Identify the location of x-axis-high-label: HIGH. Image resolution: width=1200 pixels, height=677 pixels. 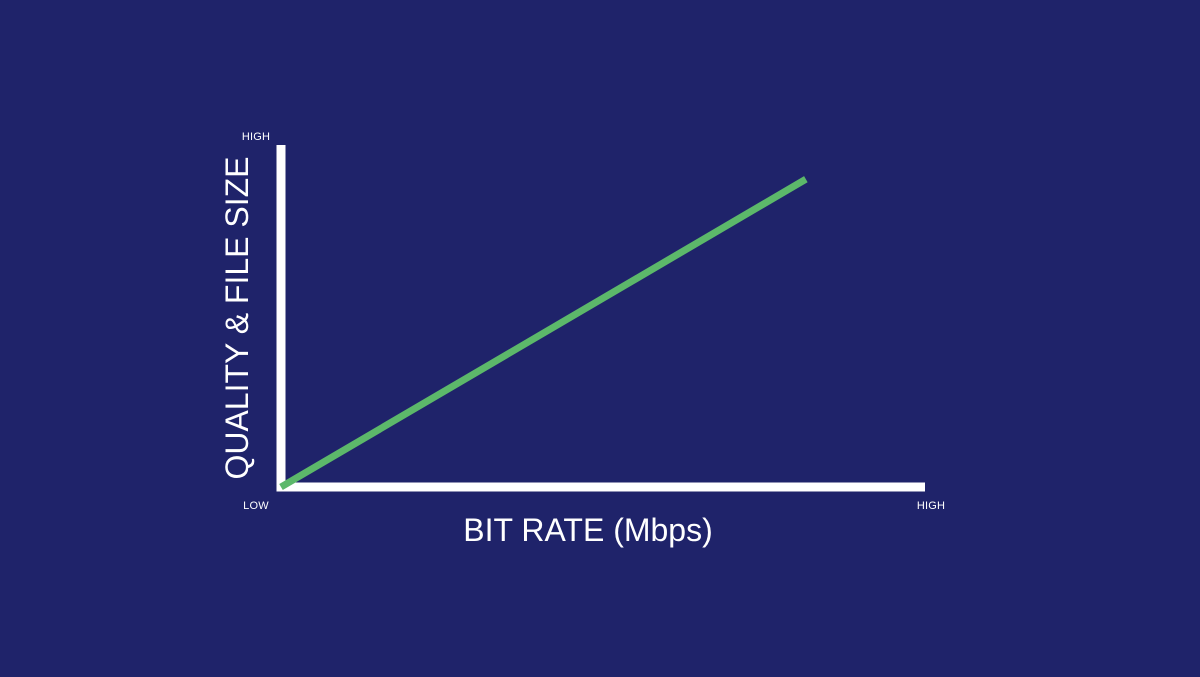
(931, 506).